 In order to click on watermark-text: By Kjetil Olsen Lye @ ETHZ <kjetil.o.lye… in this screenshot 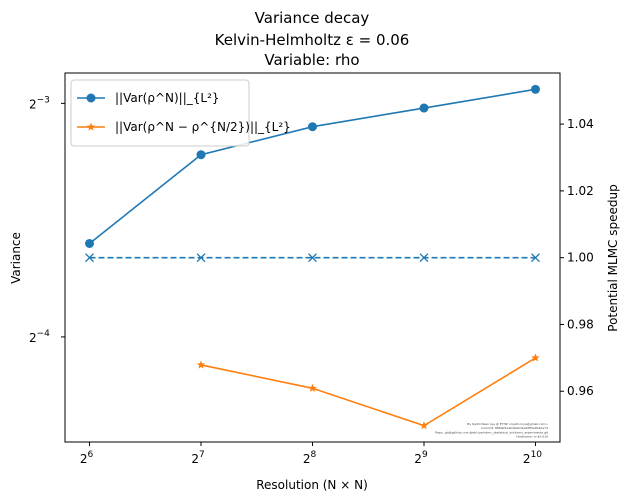, I will do `click(491, 430)`.